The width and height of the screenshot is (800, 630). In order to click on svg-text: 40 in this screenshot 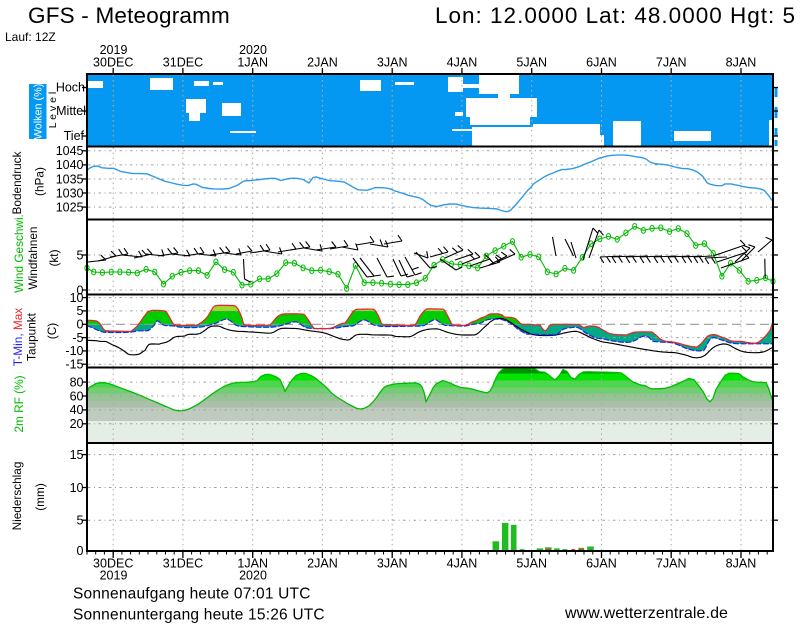, I will do `click(77, 410)`.